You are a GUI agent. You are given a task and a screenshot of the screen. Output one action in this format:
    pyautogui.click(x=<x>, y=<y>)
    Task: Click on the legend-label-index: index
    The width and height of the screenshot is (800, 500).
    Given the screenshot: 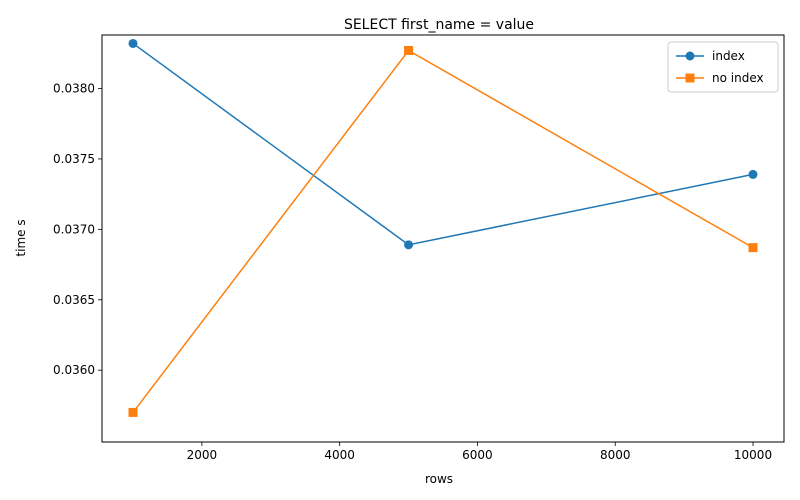 What is the action you would take?
    pyautogui.click(x=728, y=56)
    